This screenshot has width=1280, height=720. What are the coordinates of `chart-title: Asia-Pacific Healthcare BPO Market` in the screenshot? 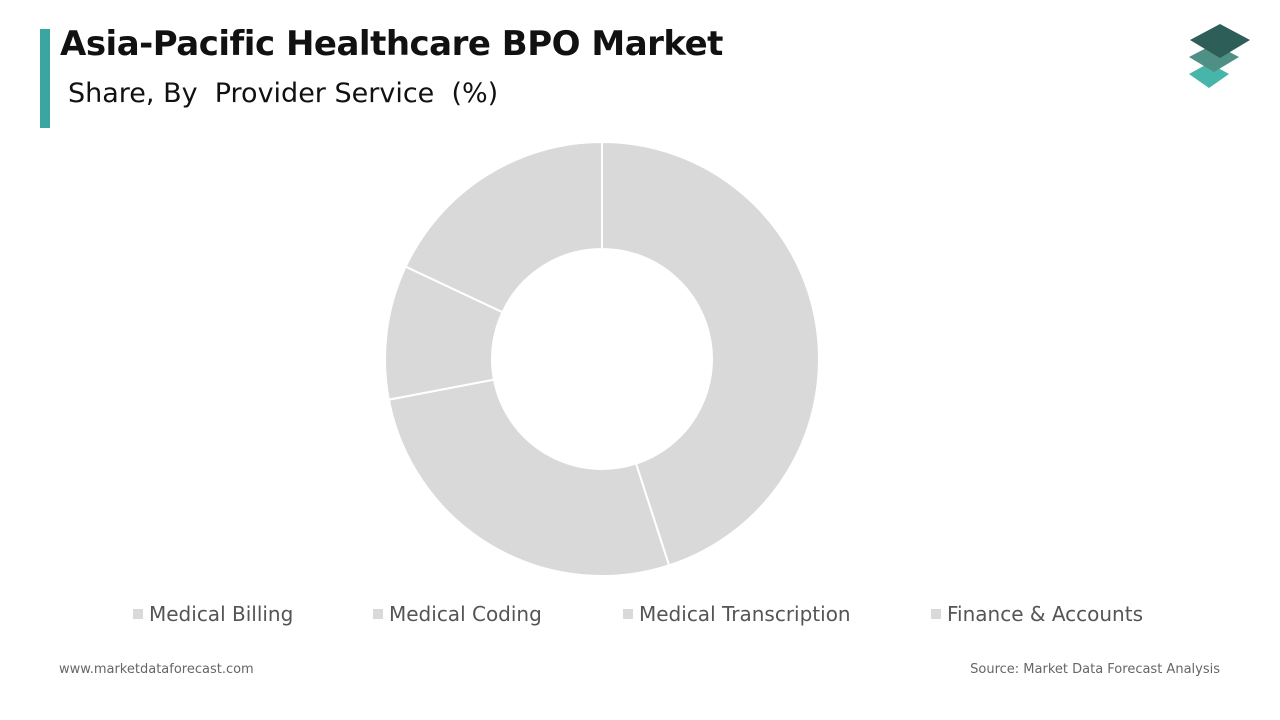 It's located at (391, 44).